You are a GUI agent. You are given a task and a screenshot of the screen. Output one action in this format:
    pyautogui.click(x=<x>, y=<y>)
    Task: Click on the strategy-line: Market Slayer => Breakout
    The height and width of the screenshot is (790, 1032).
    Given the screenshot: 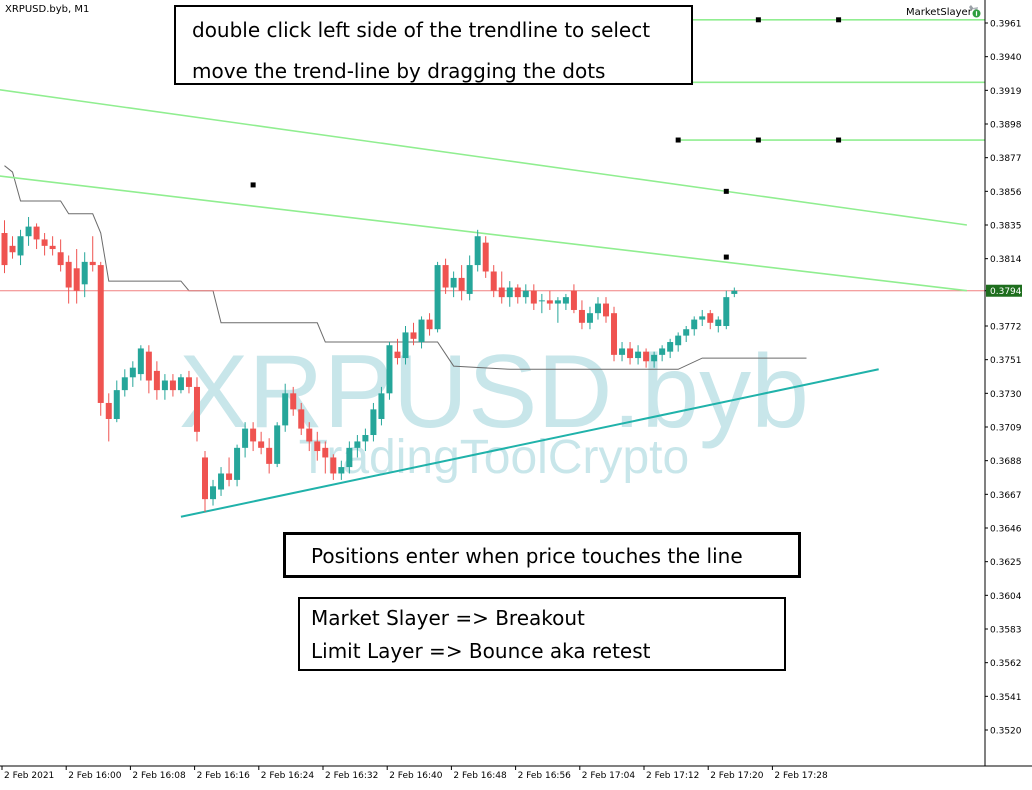 What is the action you would take?
    pyautogui.click(x=448, y=618)
    